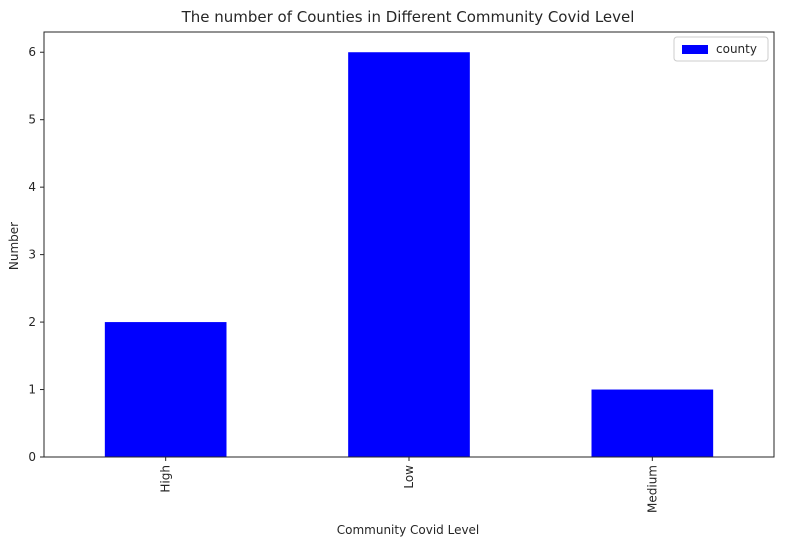 The image size is (807, 545). I want to click on y-tick-label: 6, so click(32, 52).